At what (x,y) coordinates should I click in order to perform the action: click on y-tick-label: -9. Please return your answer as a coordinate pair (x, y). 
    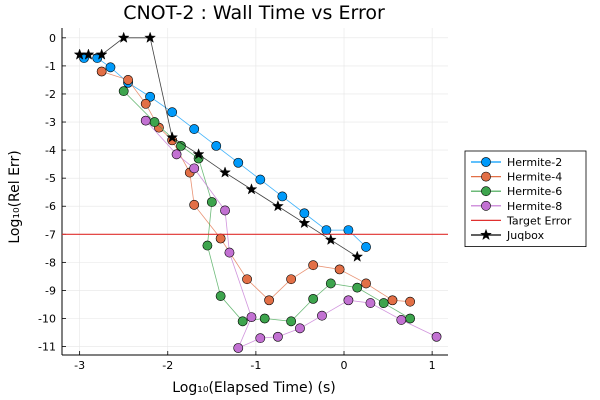
    Looking at the image, I should click on (50, 290).